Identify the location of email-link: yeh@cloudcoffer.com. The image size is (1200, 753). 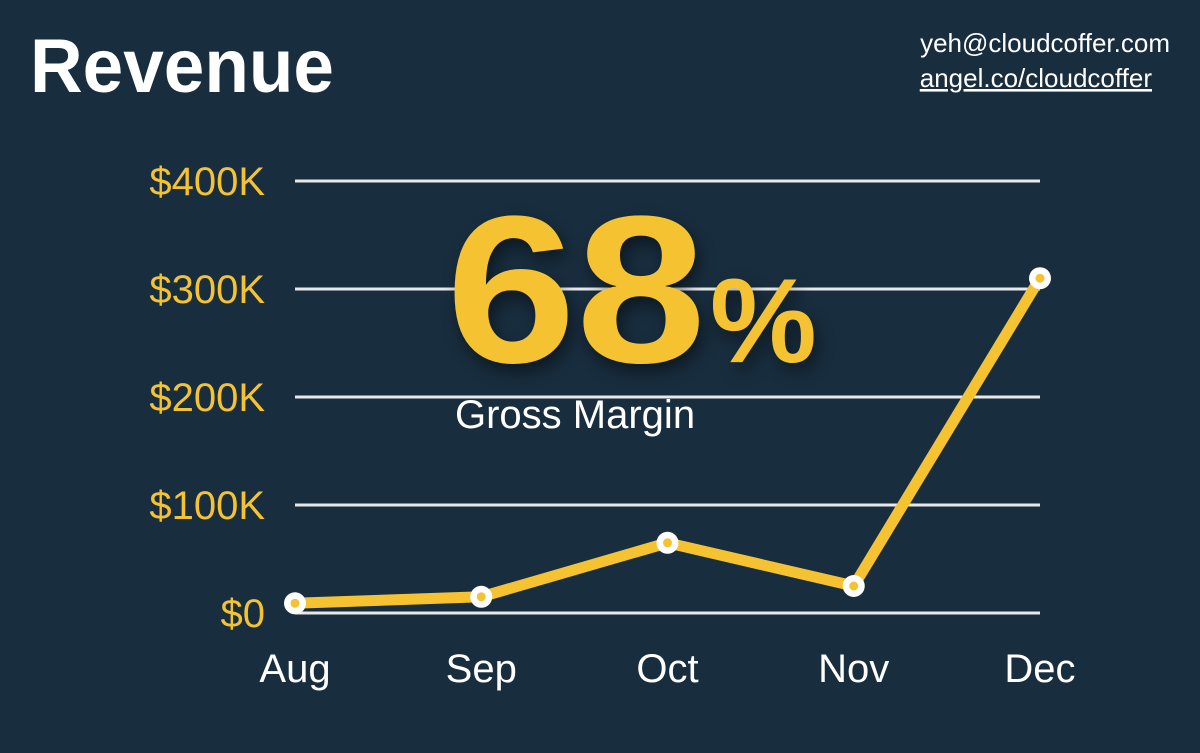
(1045, 43).